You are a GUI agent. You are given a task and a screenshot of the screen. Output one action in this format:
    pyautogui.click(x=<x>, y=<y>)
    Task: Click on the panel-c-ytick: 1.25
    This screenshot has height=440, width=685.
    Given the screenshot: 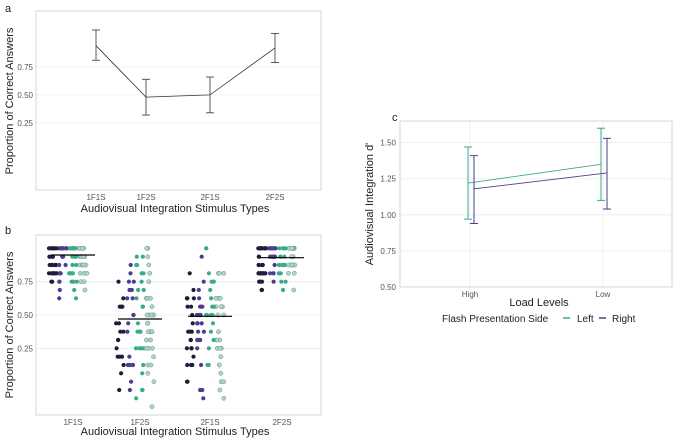 What is the action you would take?
    pyautogui.click(x=388, y=179)
    